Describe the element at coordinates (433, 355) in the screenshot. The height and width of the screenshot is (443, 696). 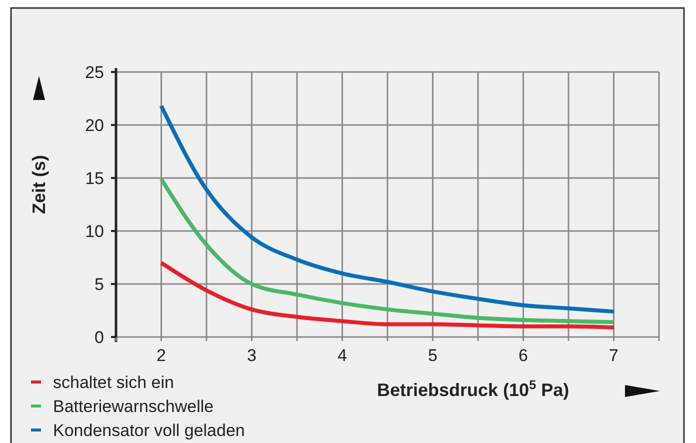
I see `x-tick-label: 5` at that location.